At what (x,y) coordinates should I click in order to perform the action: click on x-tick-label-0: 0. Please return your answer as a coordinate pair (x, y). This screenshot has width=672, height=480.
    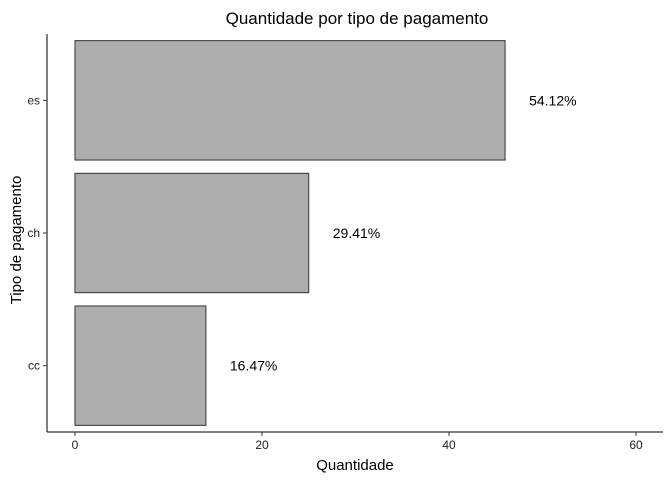
    Looking at the image, I should click on (75, 445).